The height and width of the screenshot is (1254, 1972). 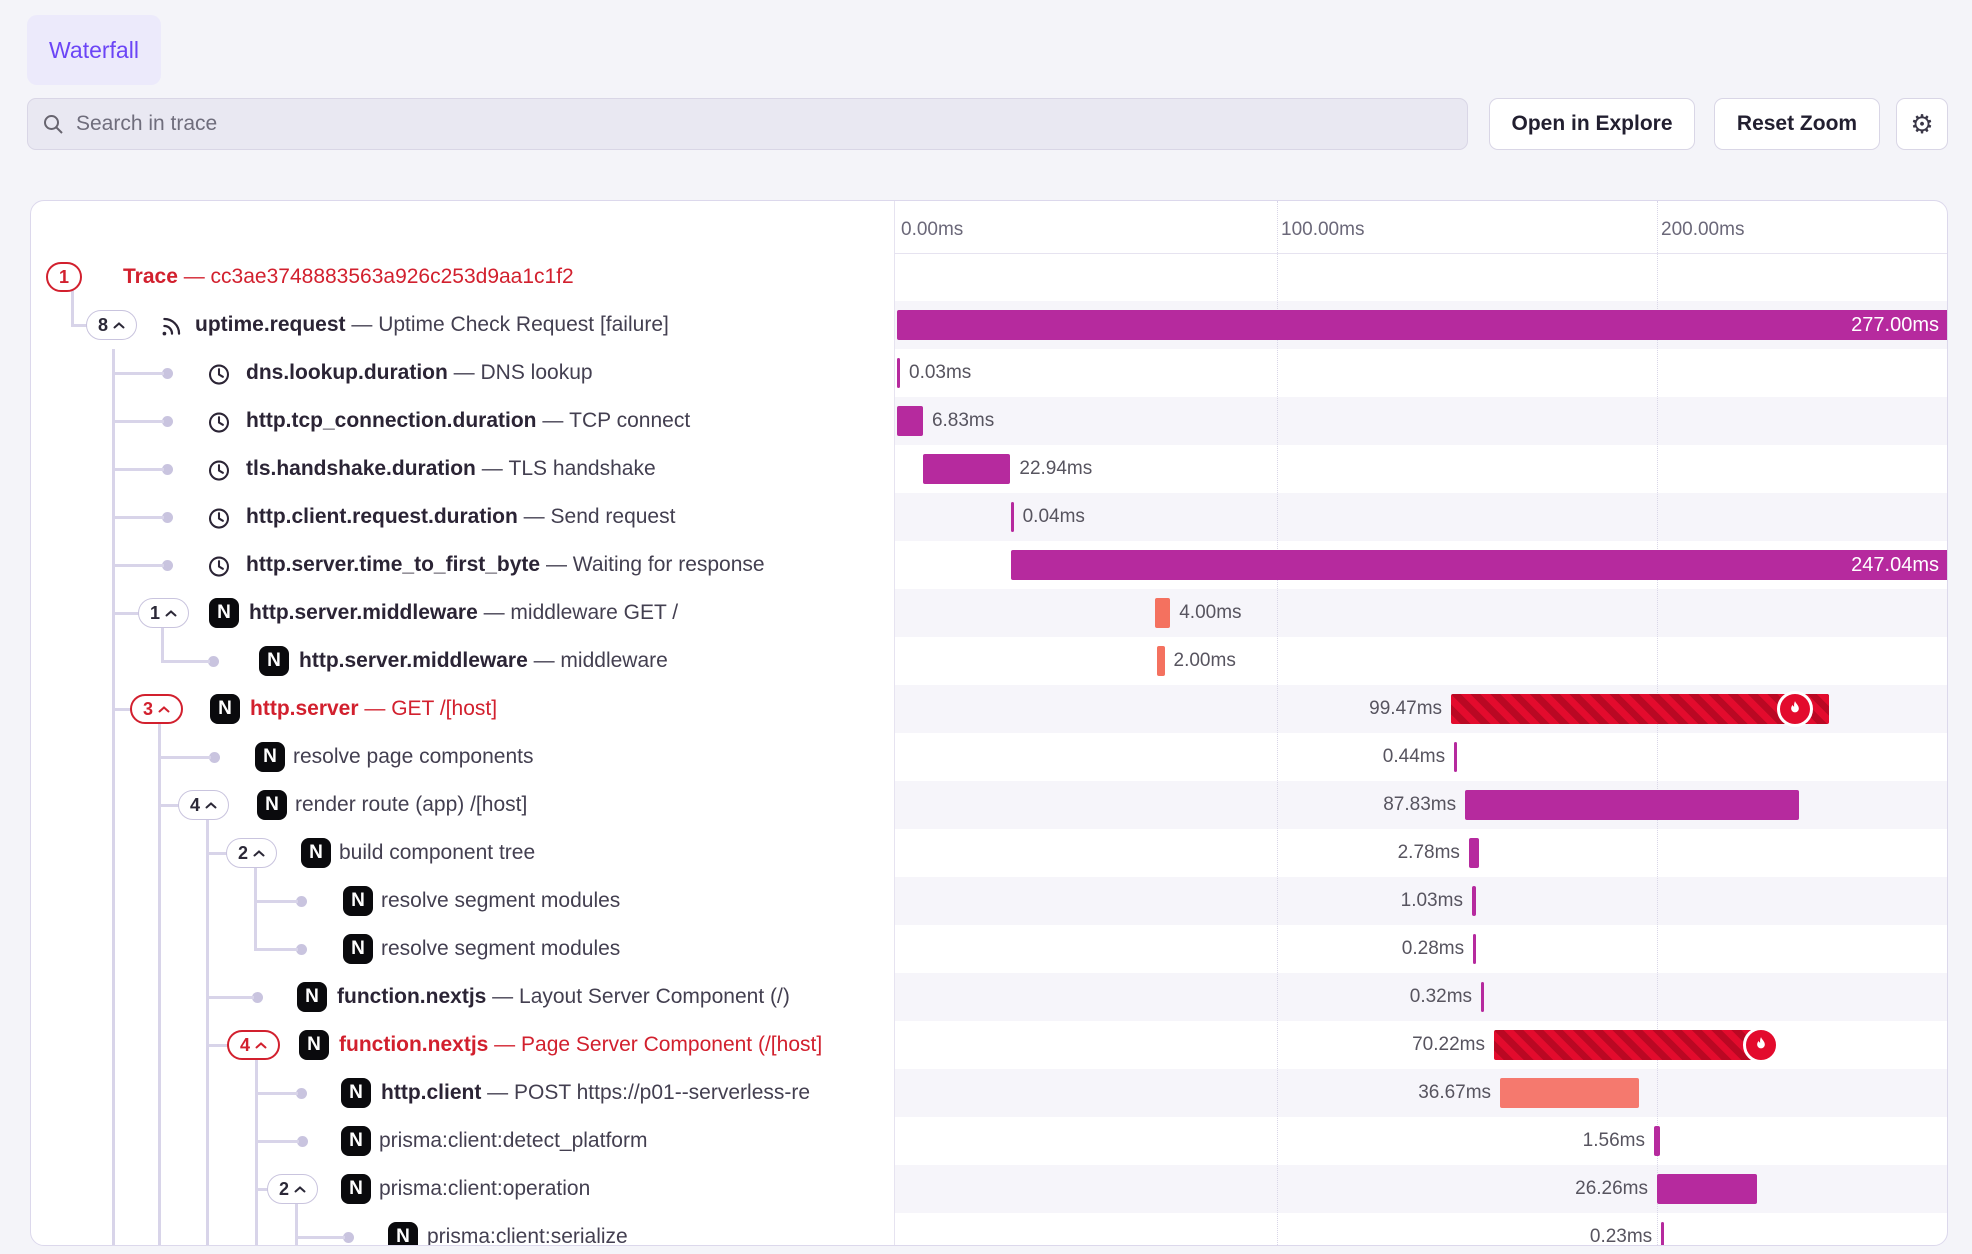 What do you see at coordinates (1922, 124) in the screenshot?
I see `settings-button: ⚙` at bounding box center [1922, 124].